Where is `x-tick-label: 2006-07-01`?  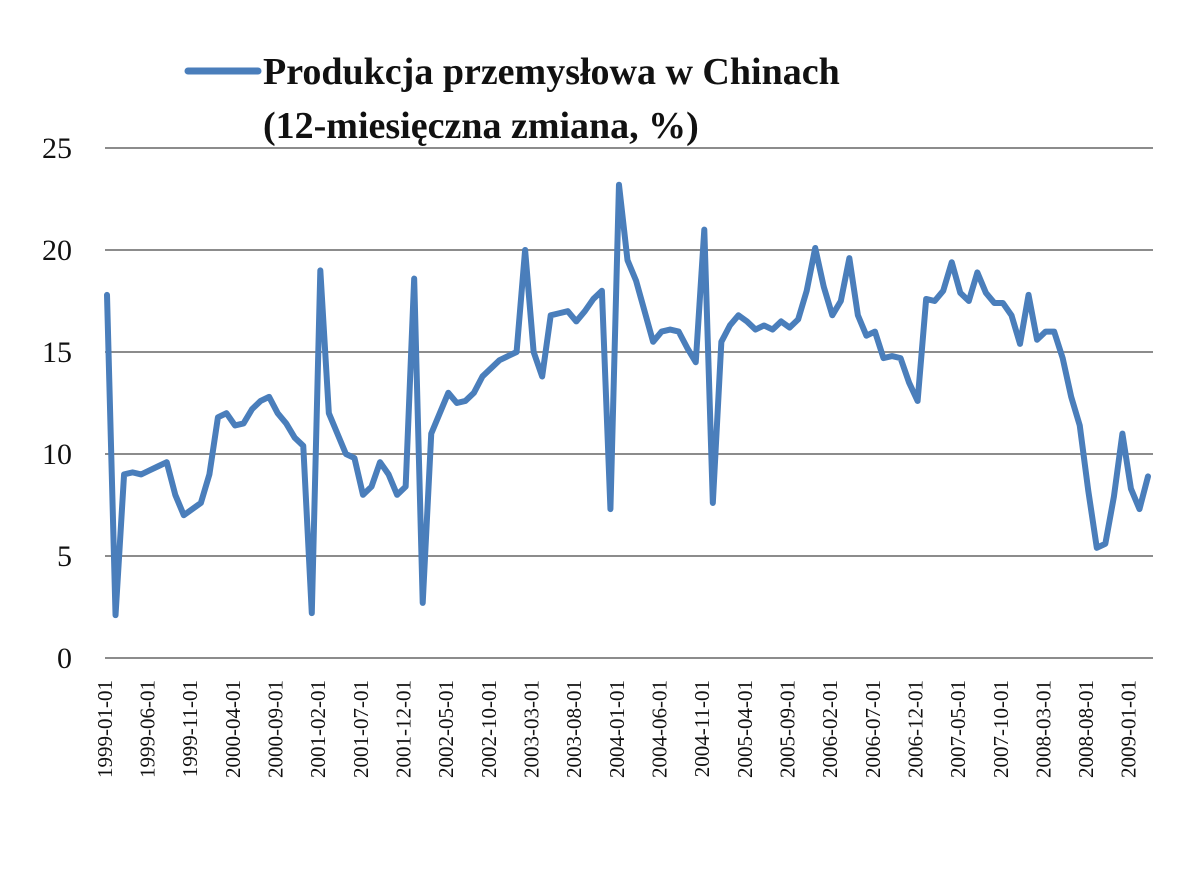
x-tick-label: 2006-07-01 is located at coordinates (873, 729).